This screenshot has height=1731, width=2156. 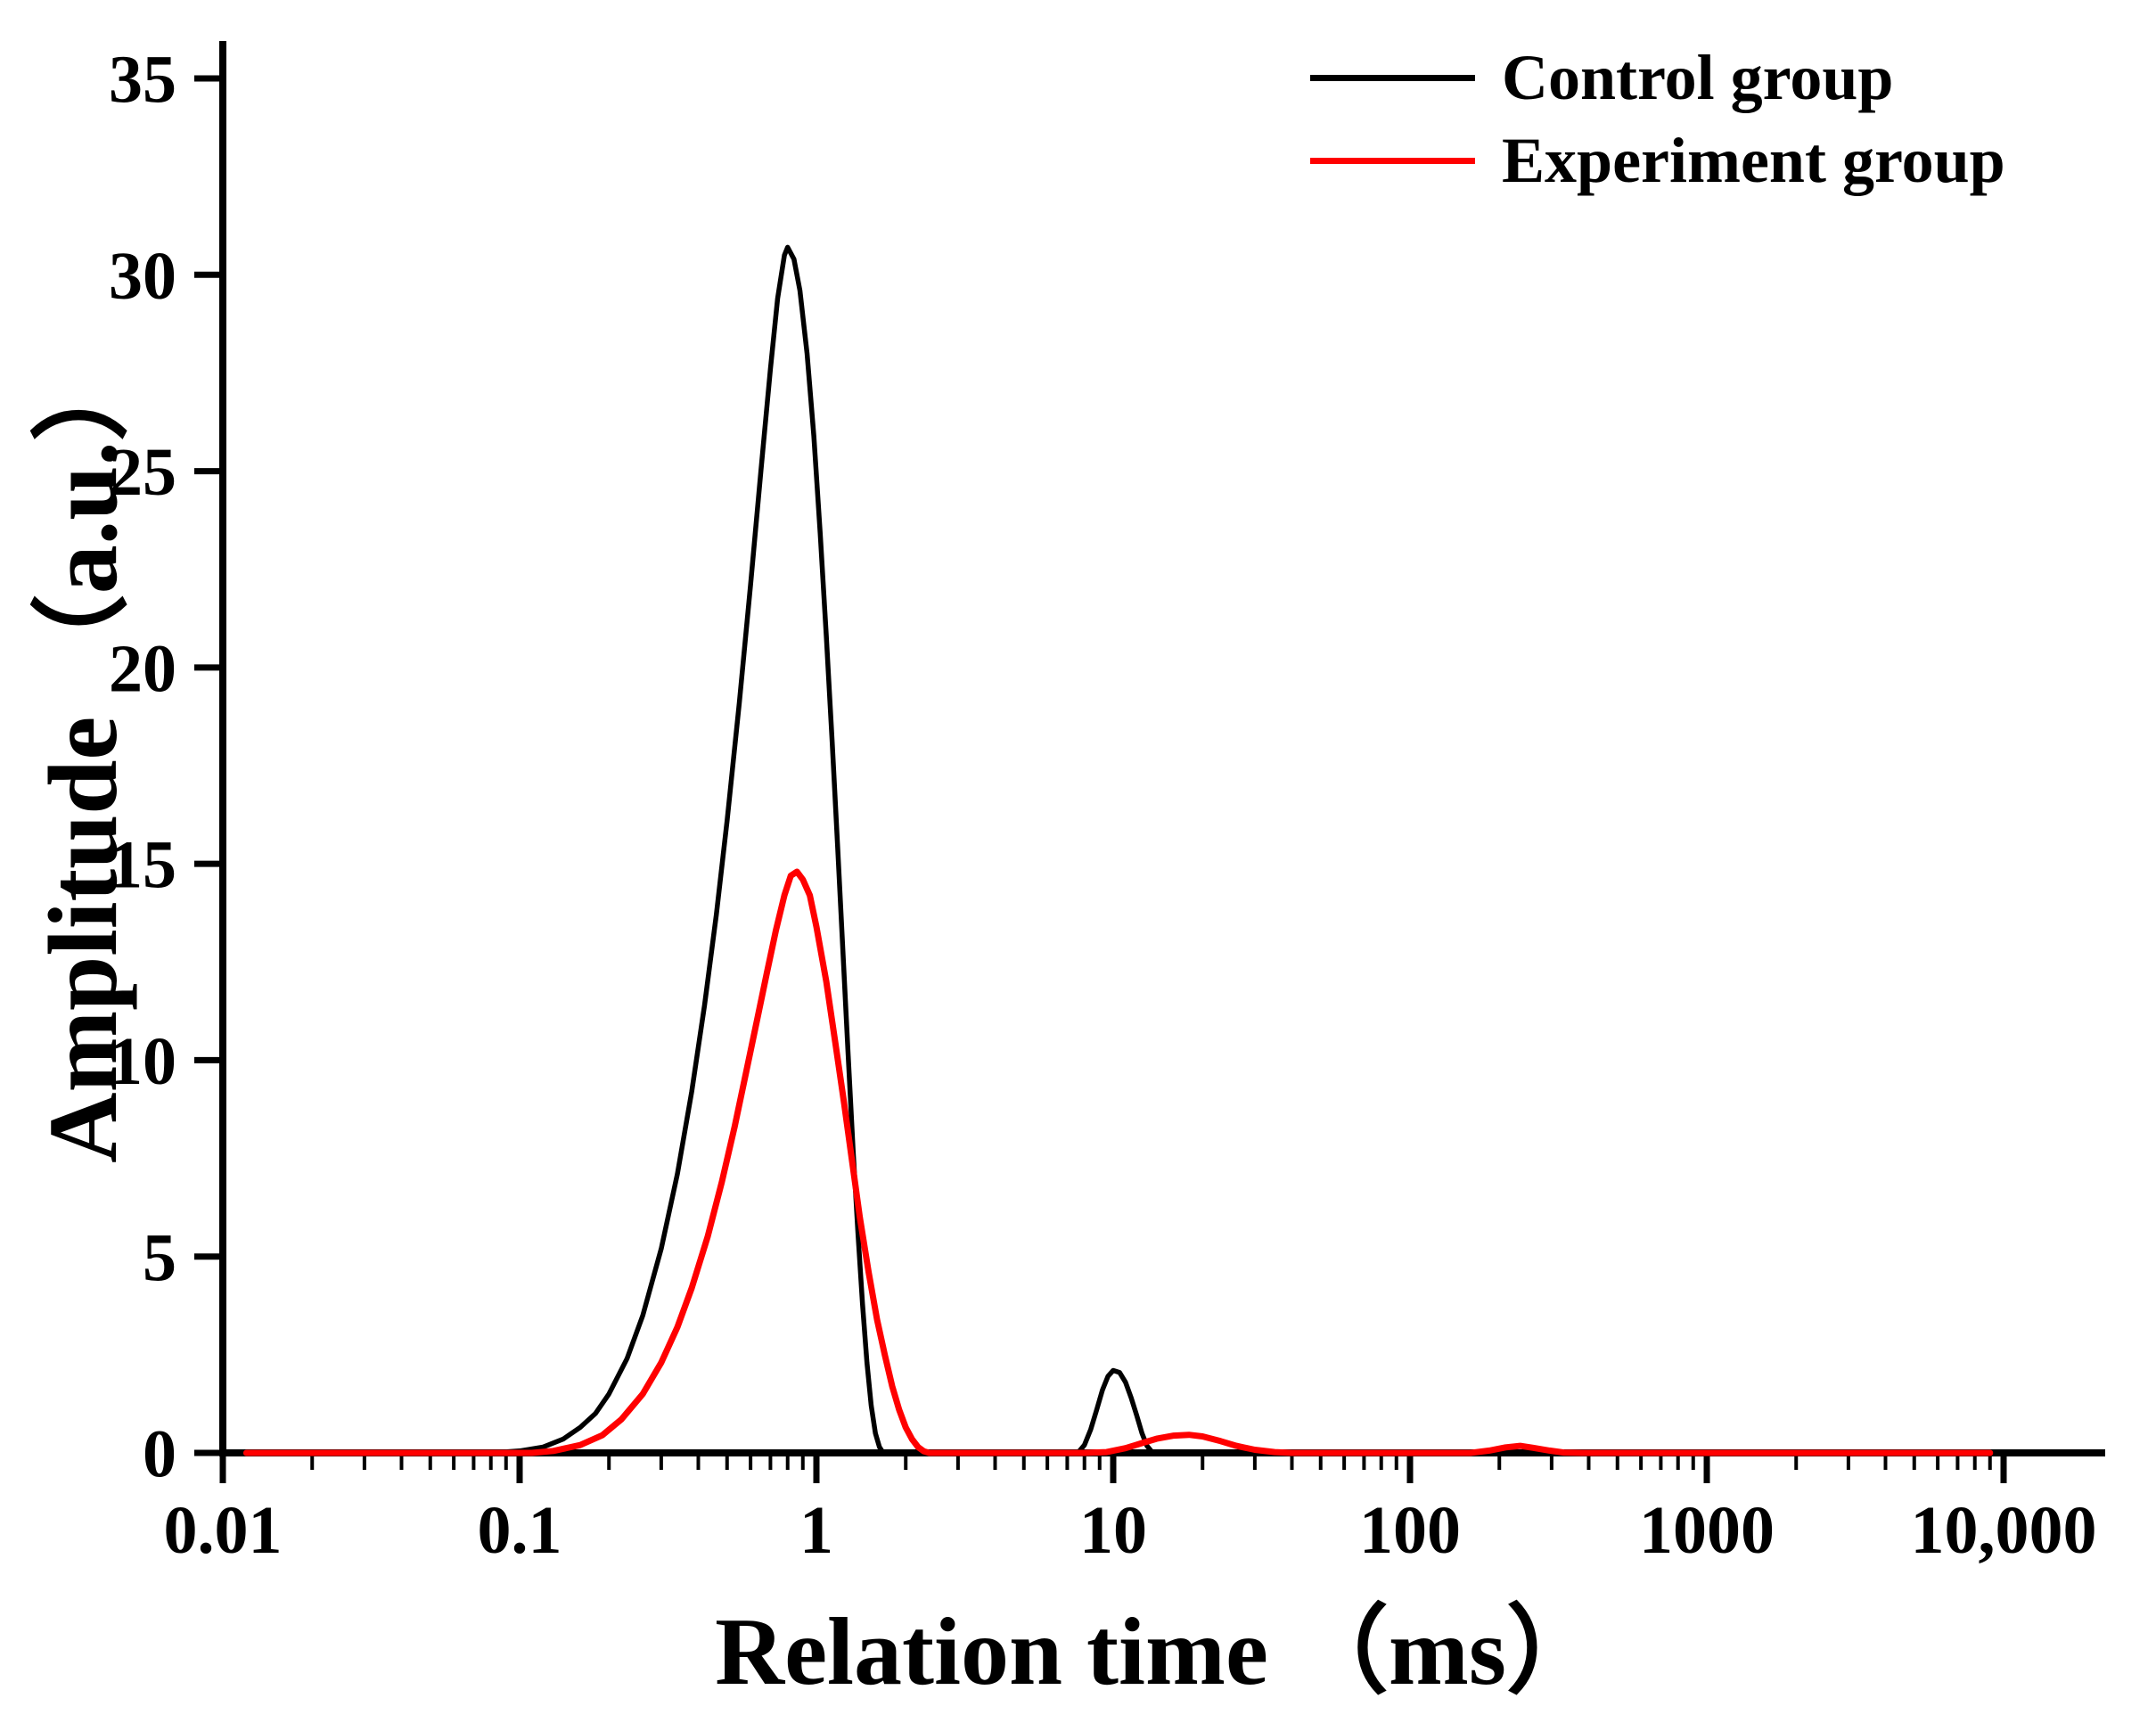 I want to click on svg-text: 1, so click(x=816, y=1530).